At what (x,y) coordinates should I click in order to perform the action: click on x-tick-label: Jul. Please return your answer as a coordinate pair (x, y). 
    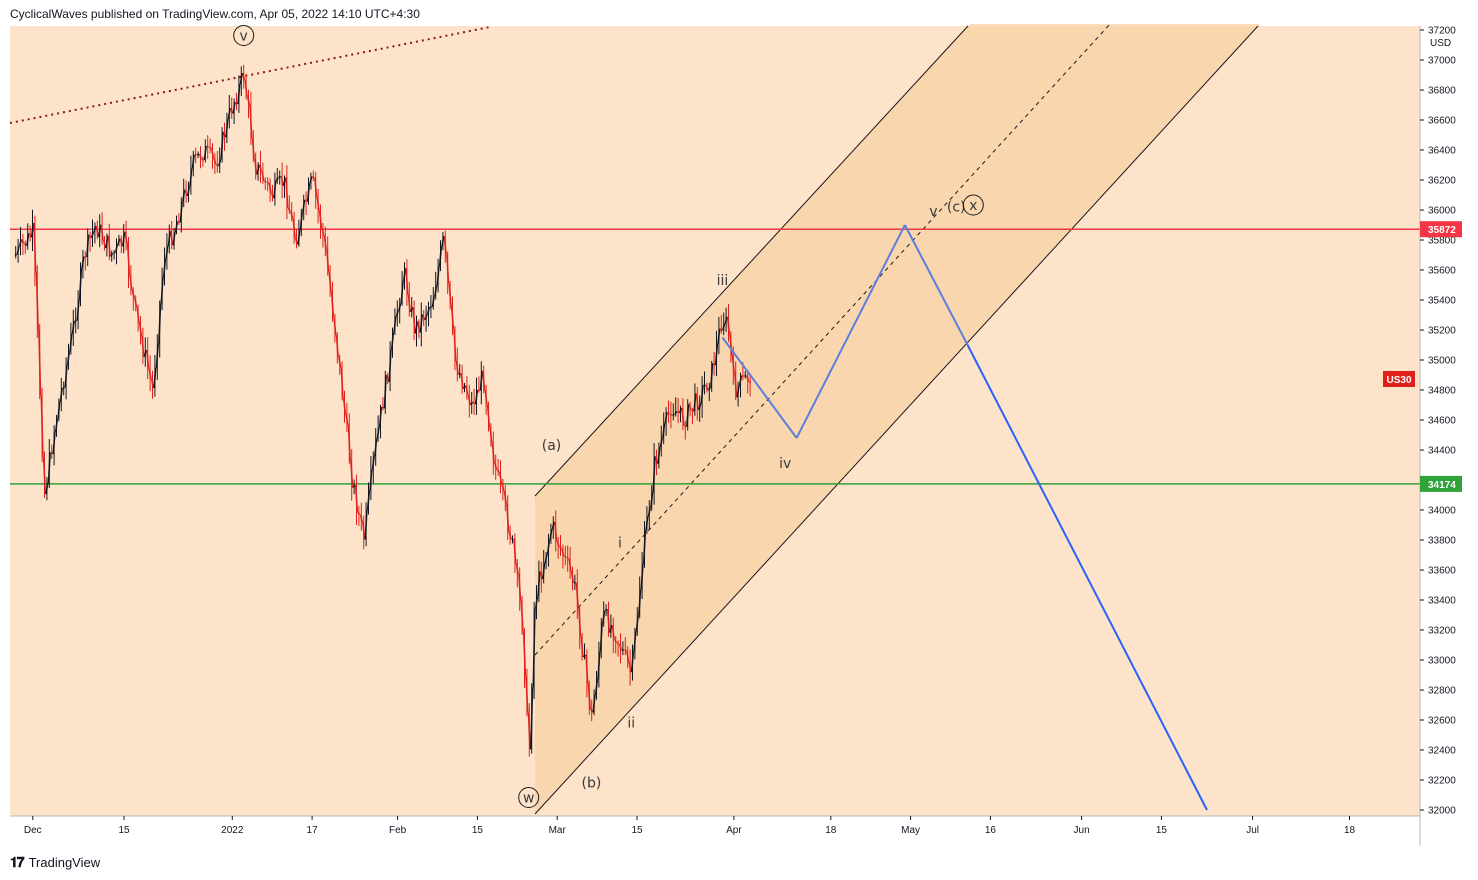
    Looking at the image, I should click on (1252, 830).